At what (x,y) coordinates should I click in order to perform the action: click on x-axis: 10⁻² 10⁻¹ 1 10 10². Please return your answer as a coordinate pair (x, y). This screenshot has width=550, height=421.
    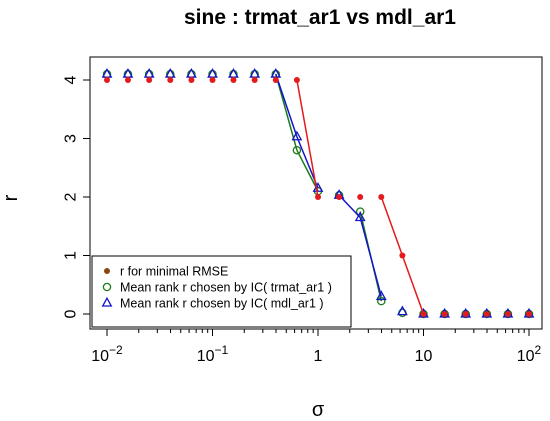
    Looking at the image, I should click on (316, 346).